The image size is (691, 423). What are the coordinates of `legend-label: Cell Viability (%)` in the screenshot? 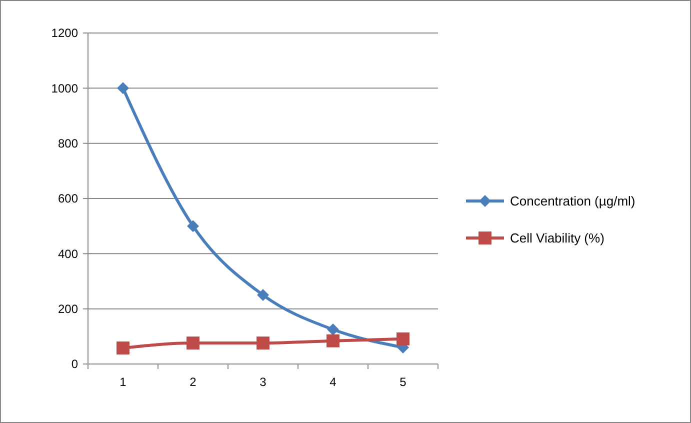 It's located at (557, 238).